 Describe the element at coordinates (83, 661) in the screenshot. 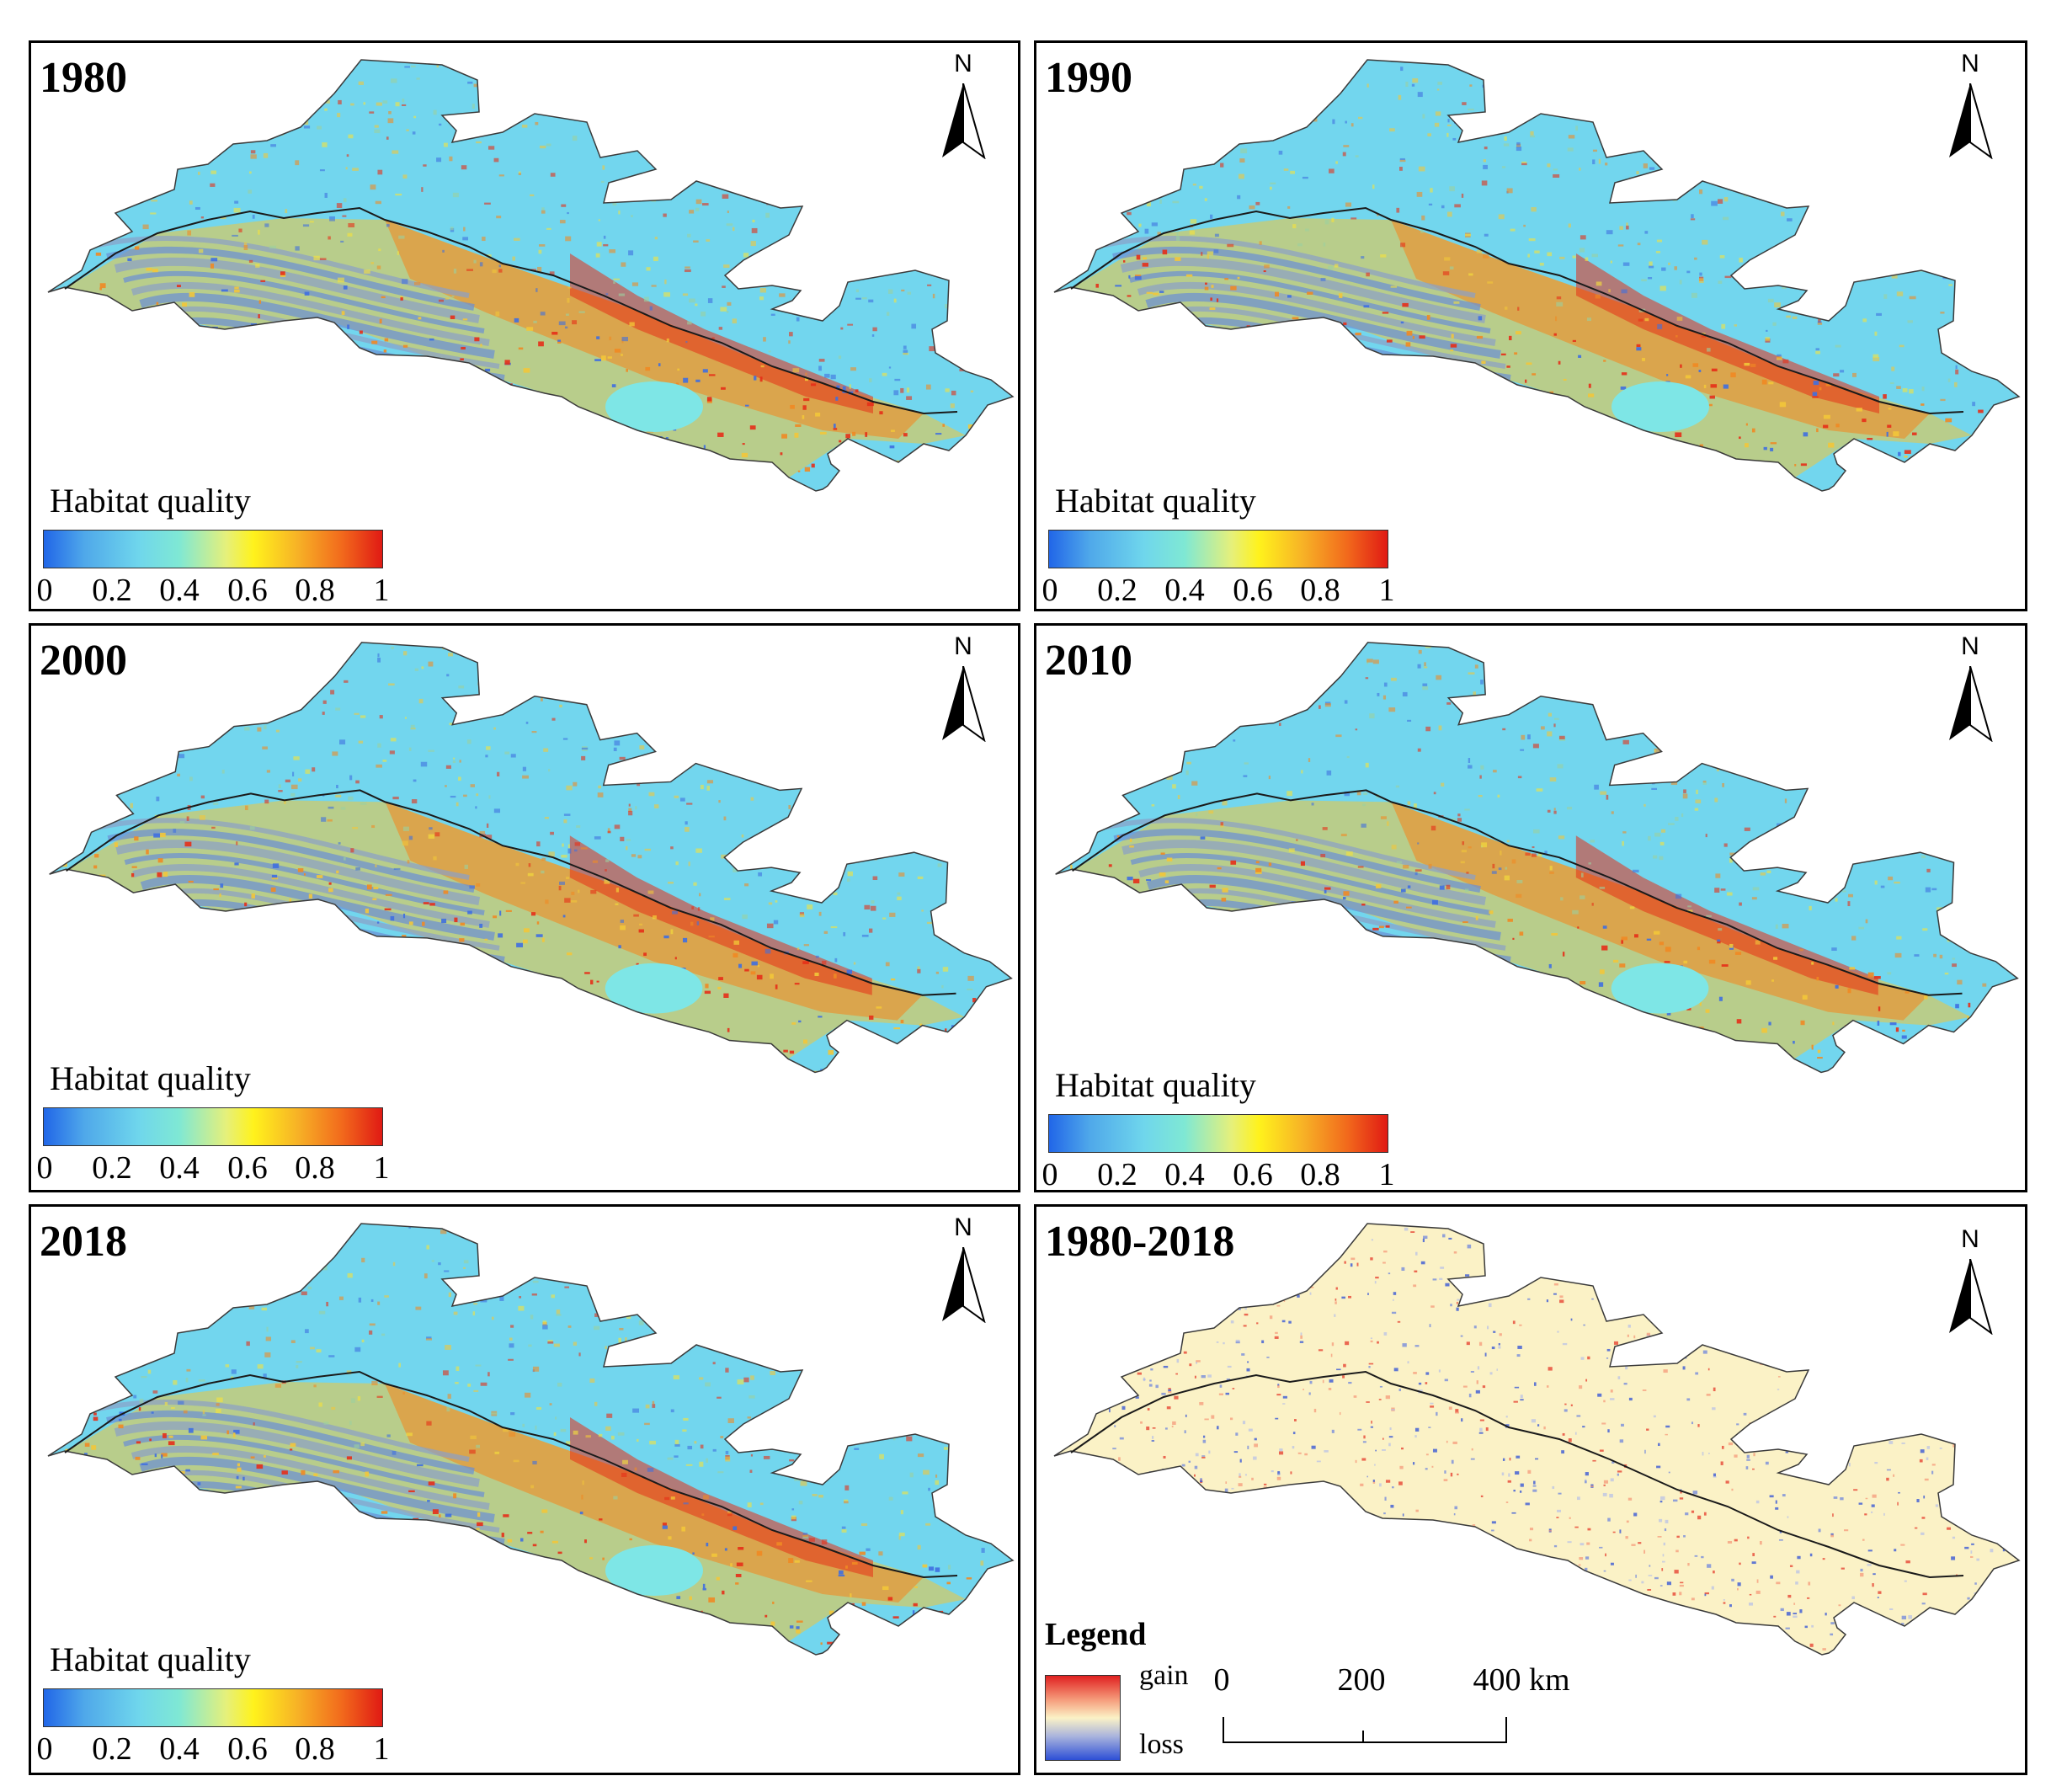

I see `panel-year-label: 2000` at that location.